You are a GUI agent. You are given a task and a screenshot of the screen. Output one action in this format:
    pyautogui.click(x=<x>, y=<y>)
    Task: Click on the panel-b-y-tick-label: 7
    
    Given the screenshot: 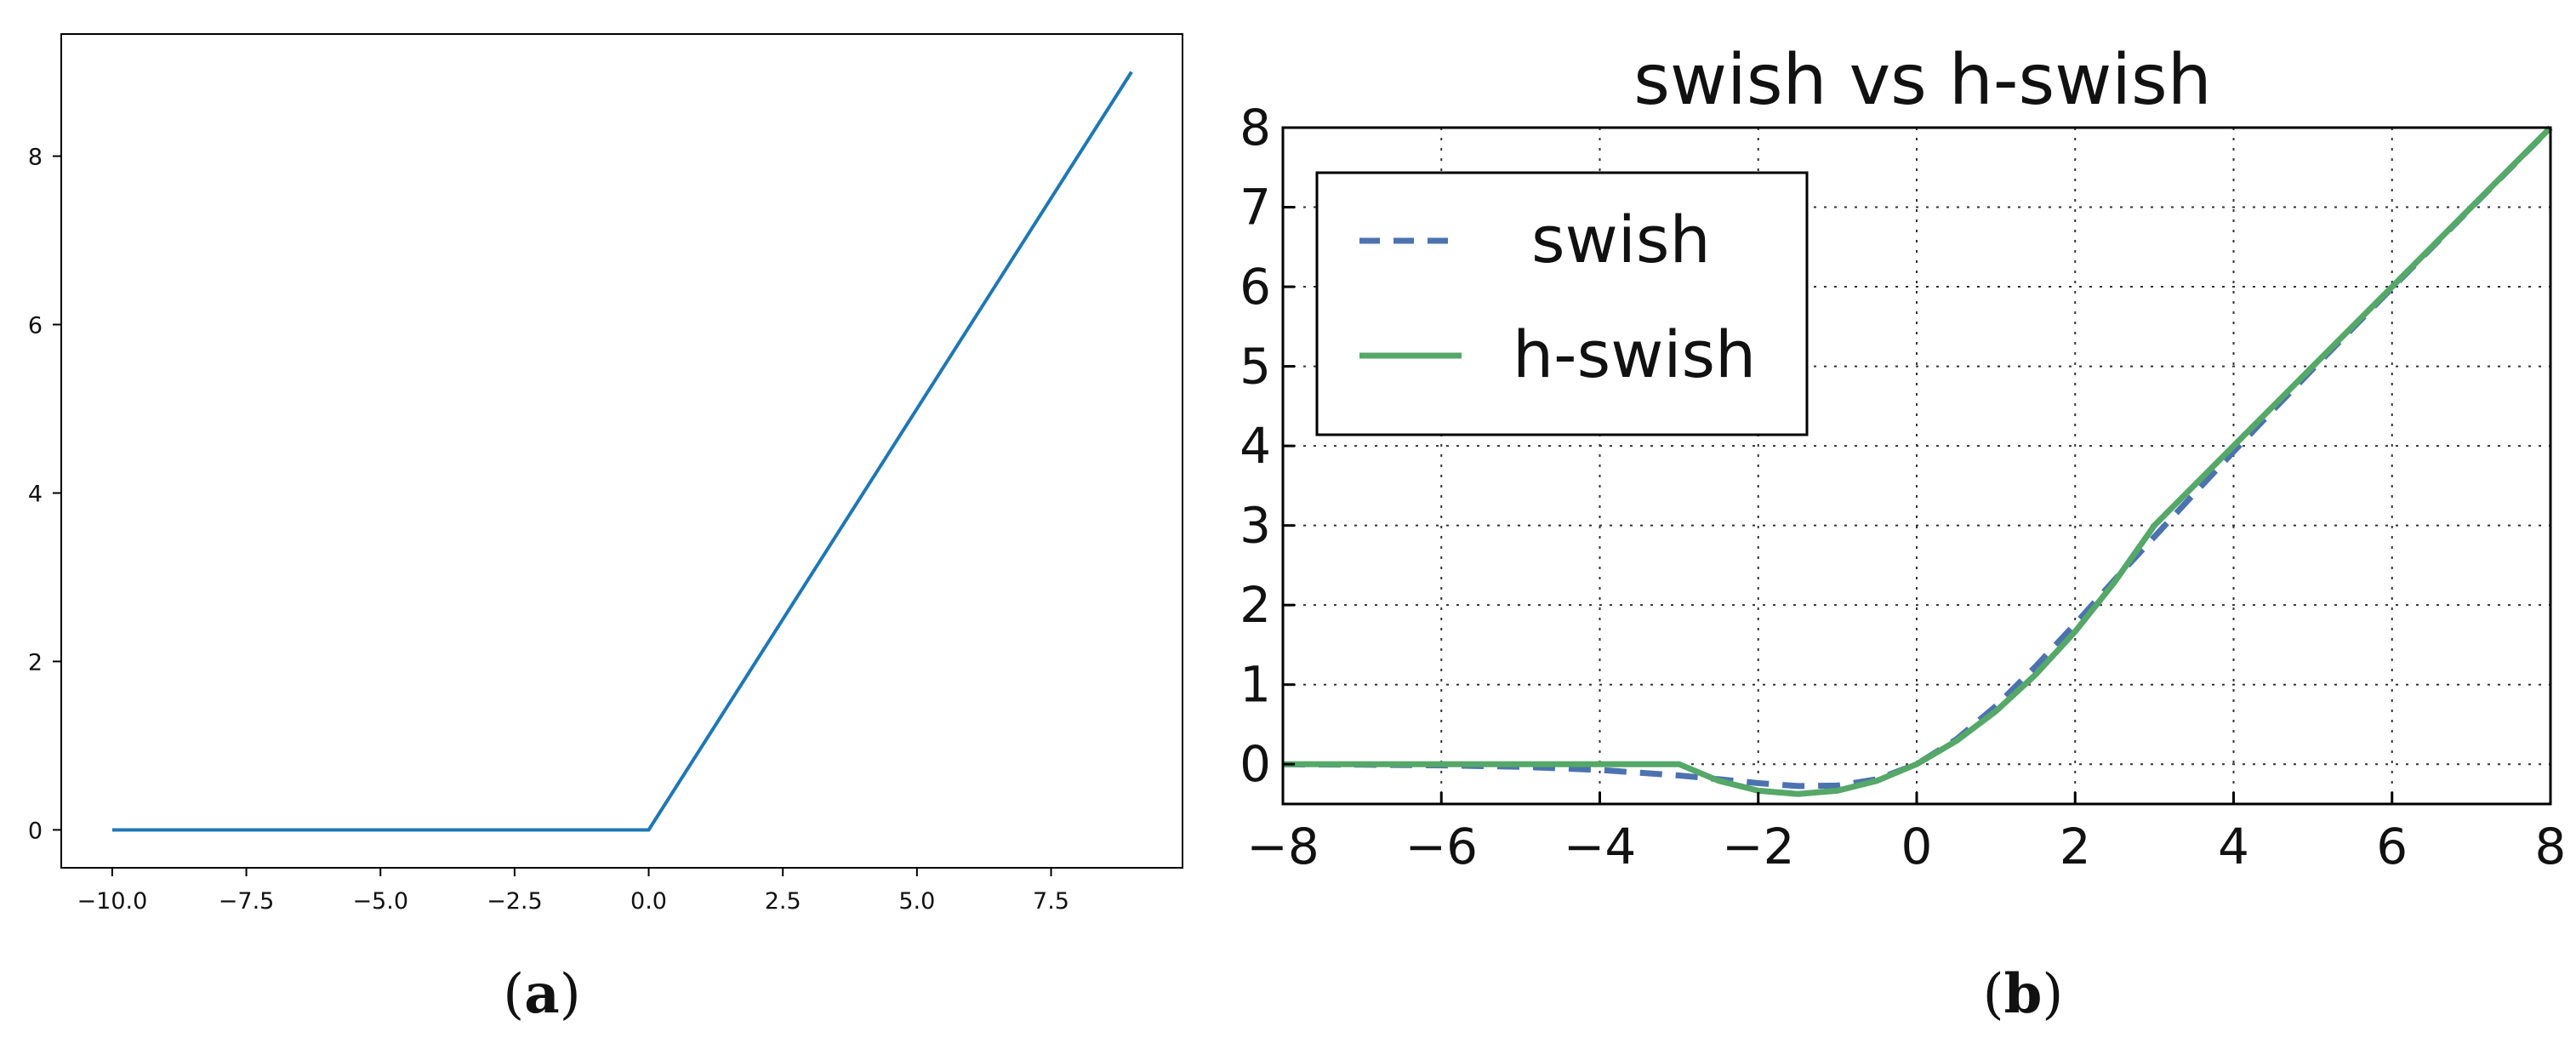 What is the action you would take?
    pyautogui.click(x=1256, y=208)
    